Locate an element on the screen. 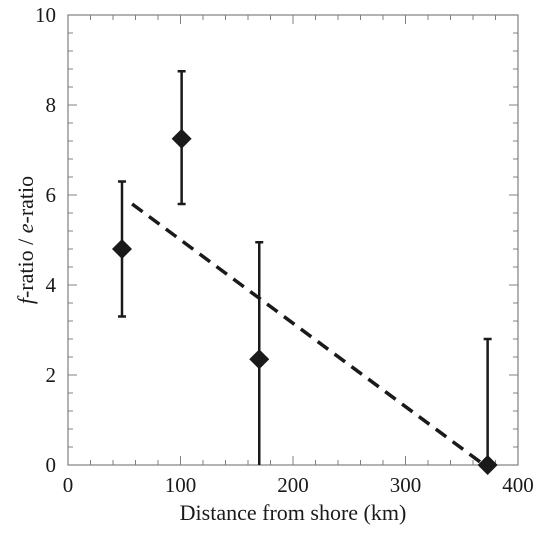 The image size is (537, 533). y-axis-label-part: -ratio is located at coordinates (25, 200).